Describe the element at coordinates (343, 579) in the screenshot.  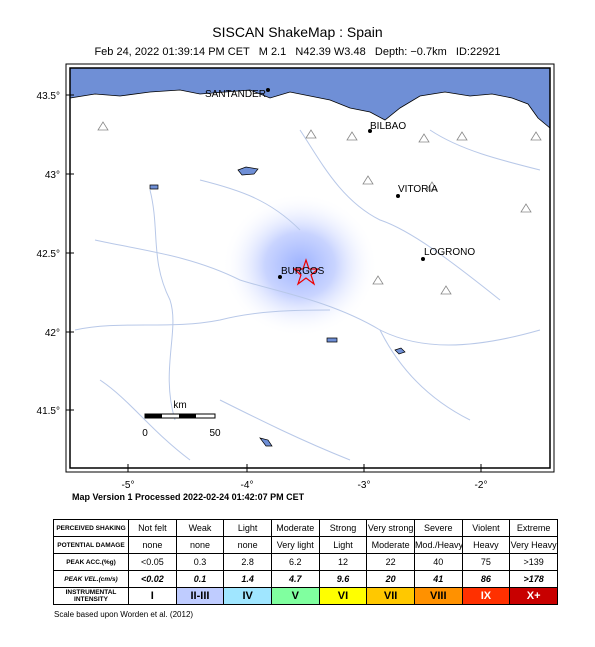
I see `table-cell: 9.6` at that location.